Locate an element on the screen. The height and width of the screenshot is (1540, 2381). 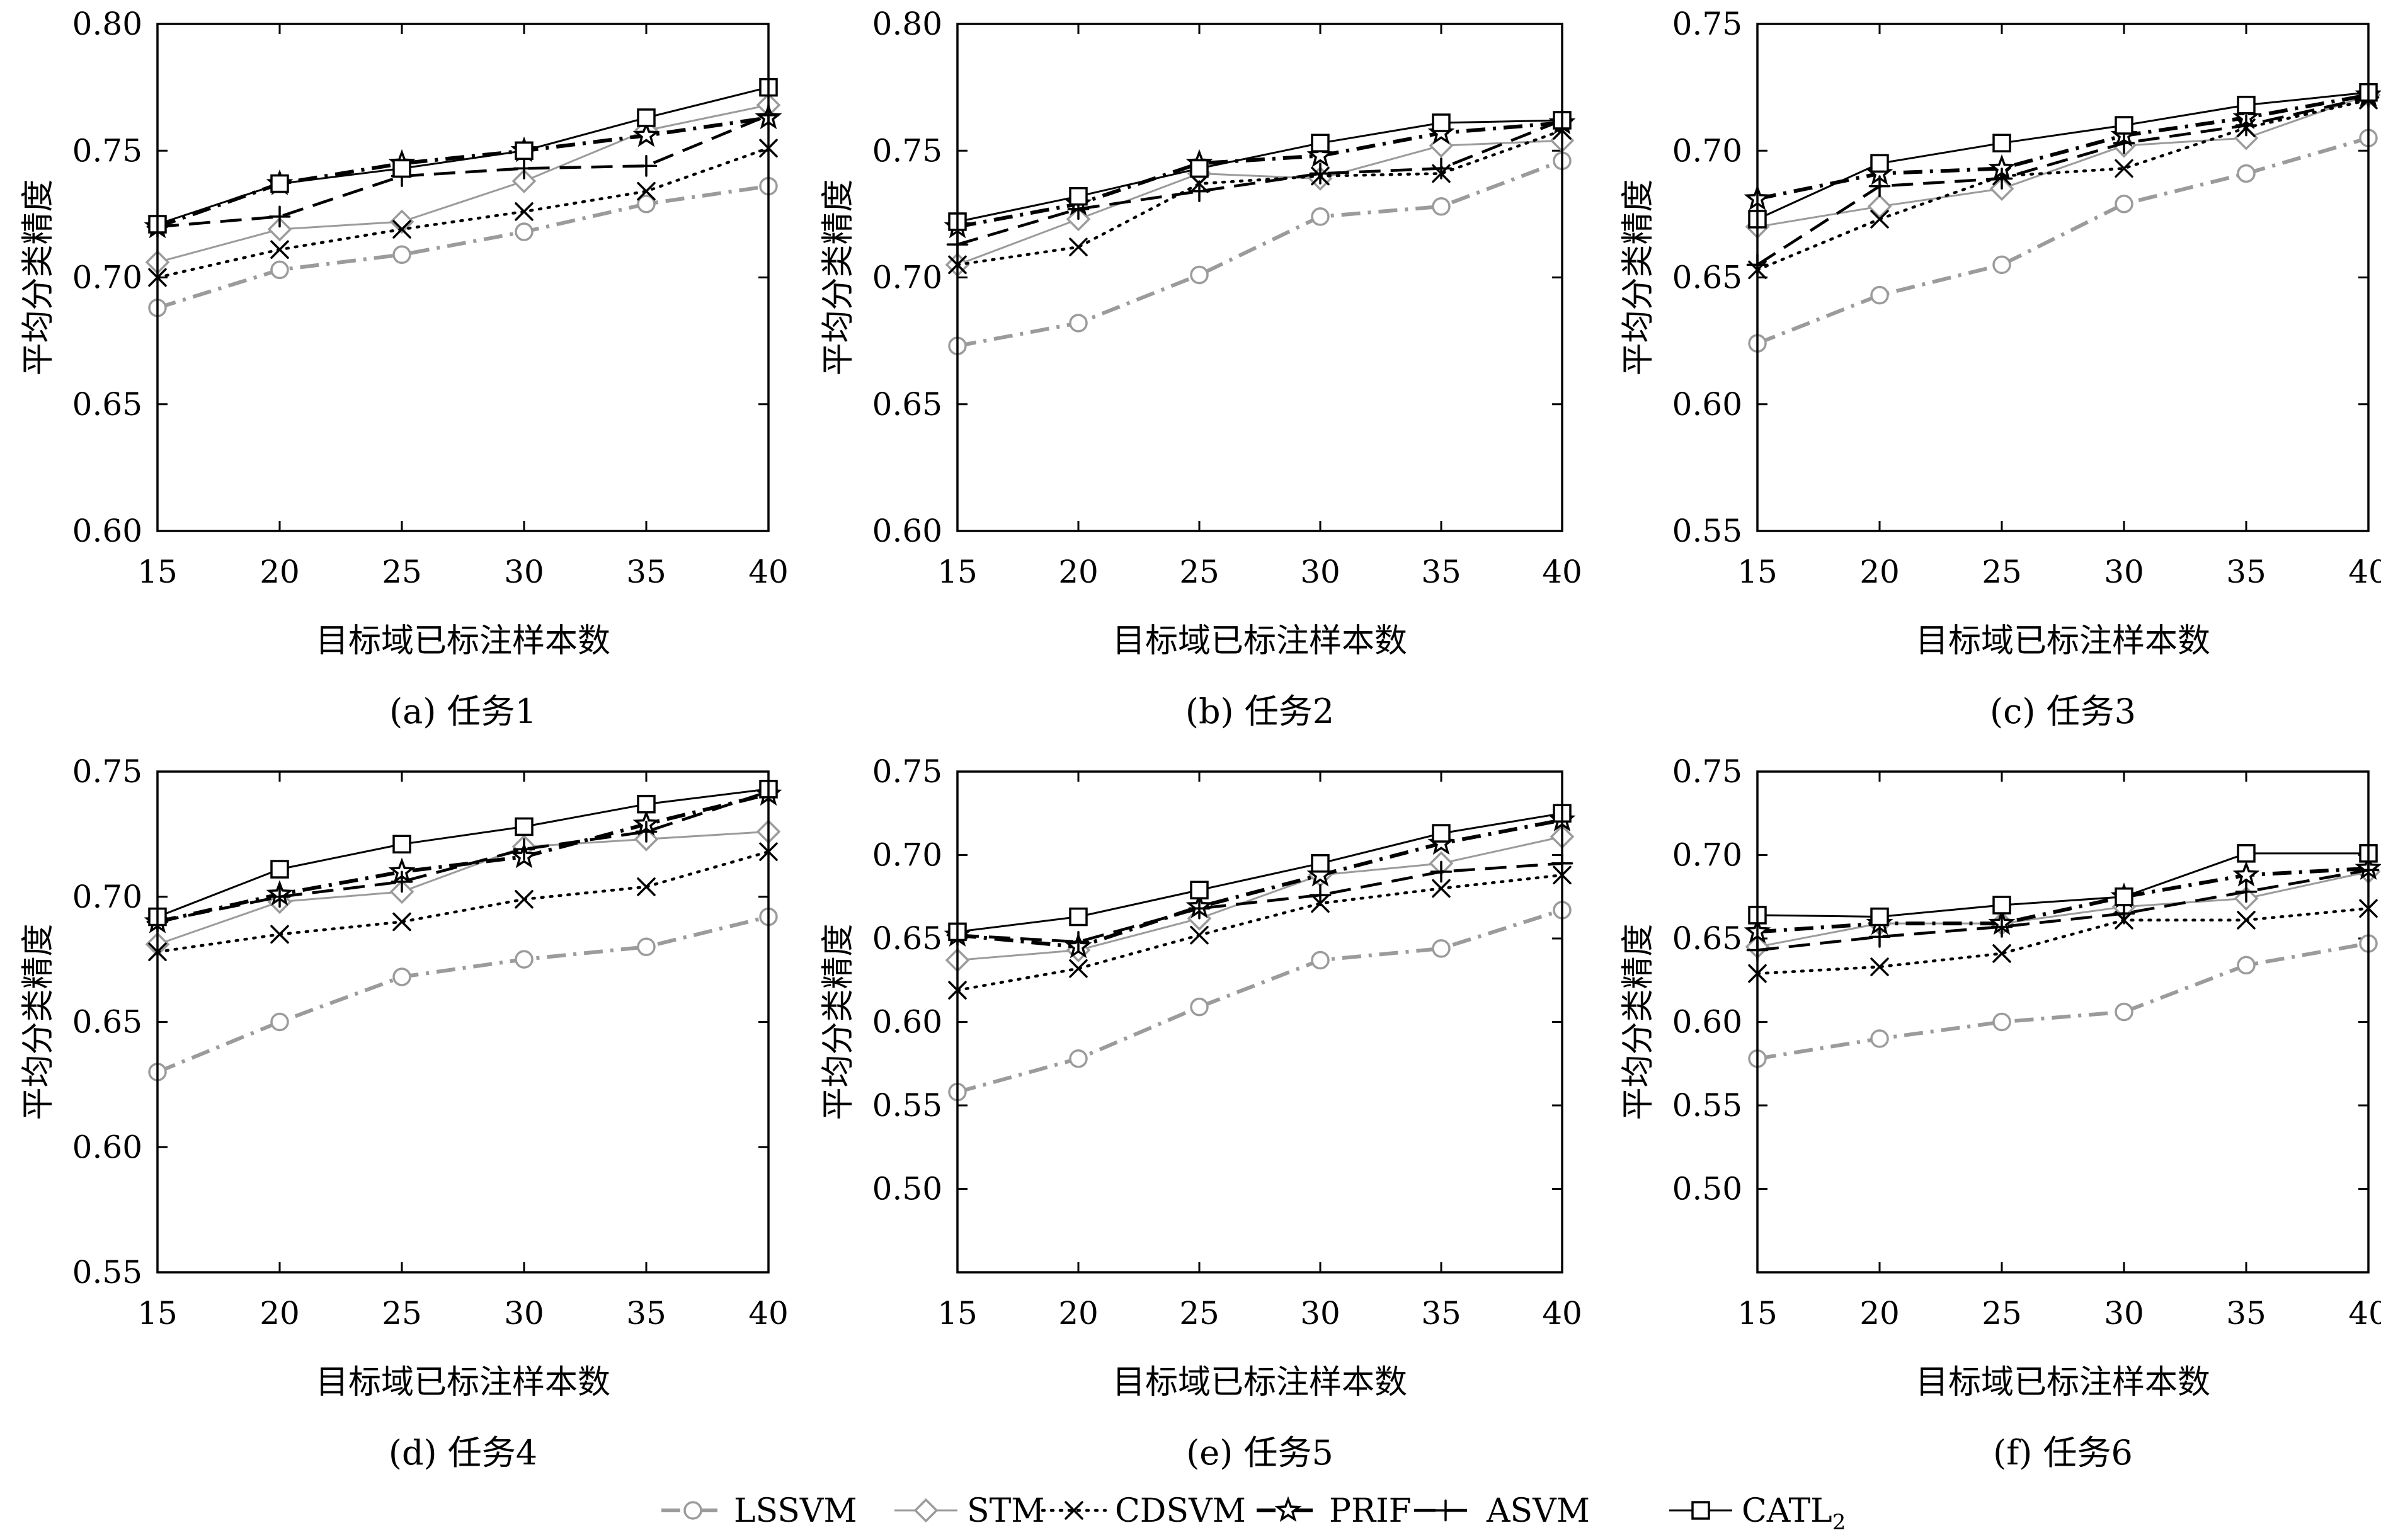
legend-label: CDSVM is located at coordinates (1180, 1511).